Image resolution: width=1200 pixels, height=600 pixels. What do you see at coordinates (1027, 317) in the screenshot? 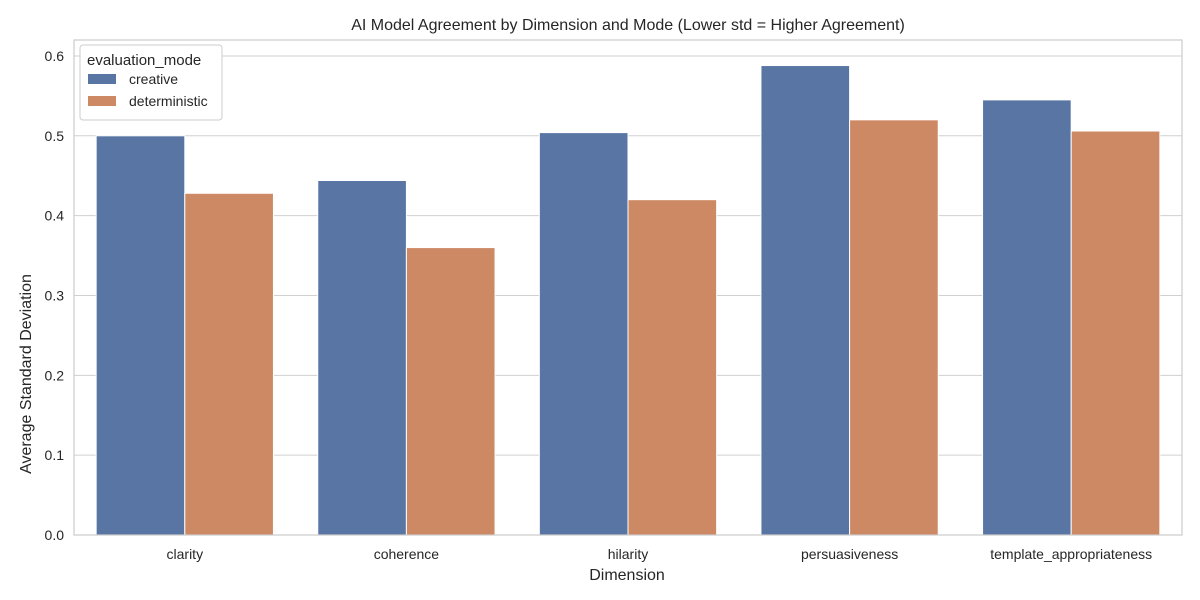
I see `bar-creative-template_appropriateness` at bounding box center [1027, 317].